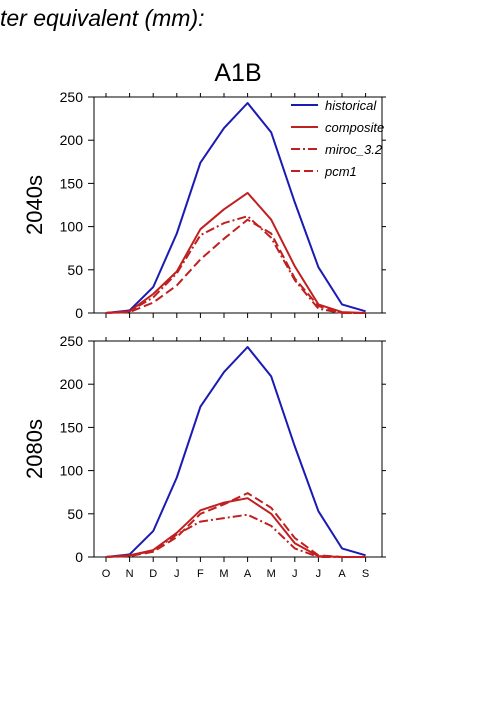 The image size is (501, 709). Describe the element at coordinates (153, 574) in the screenshot. I see `x-tick-label: D` at that location.